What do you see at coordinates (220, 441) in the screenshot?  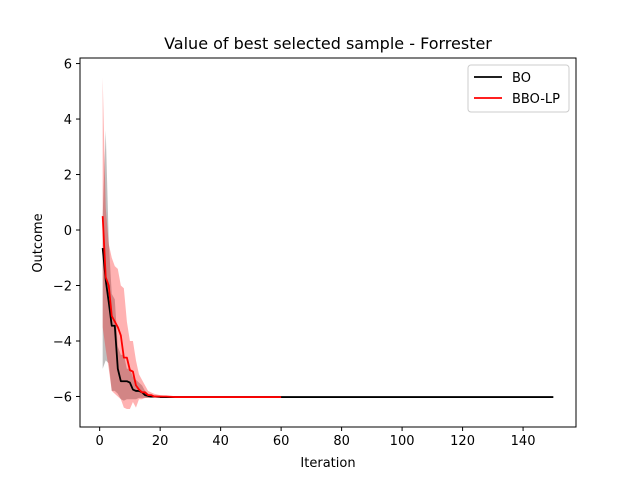 I see `x-tick-label: 40` at bounding box center [220, 441].